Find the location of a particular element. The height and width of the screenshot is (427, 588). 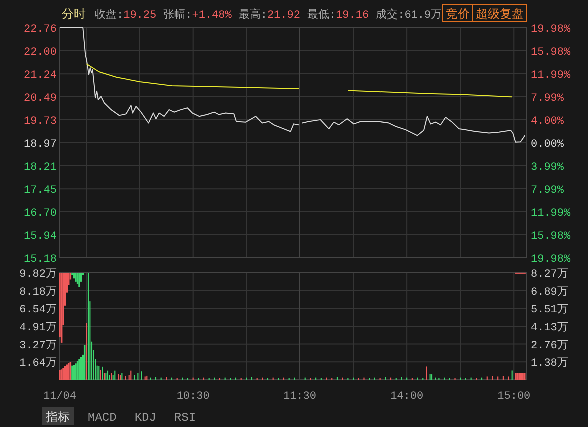

text: 最低:19.16 is located at coordinates (338, 15).